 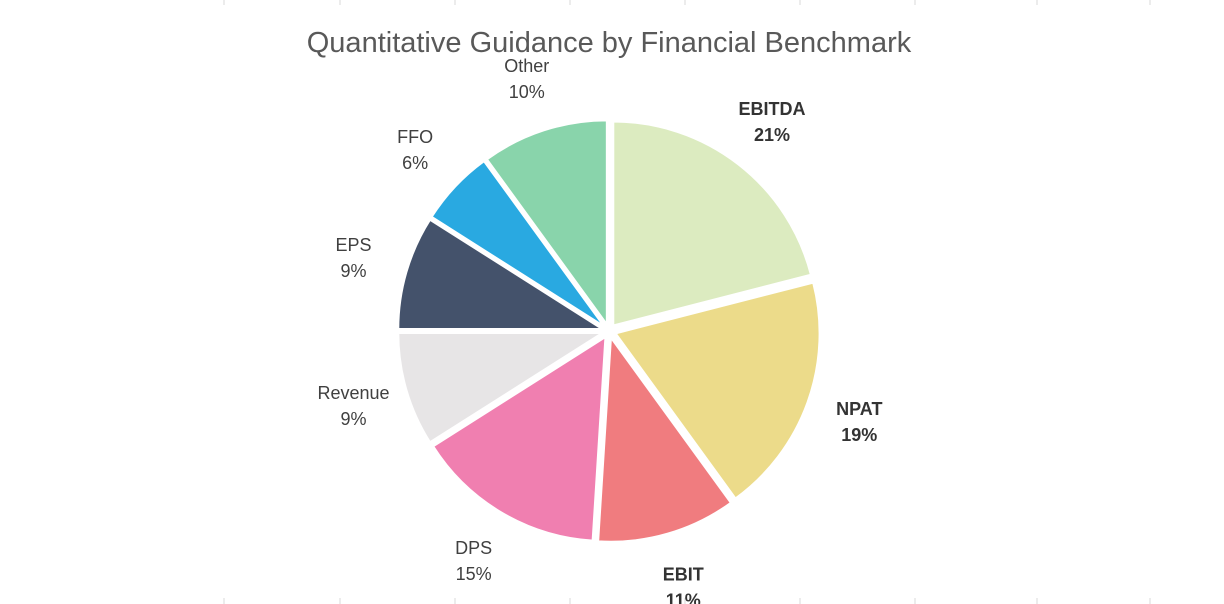 I want to click on slice-name: EBITDA, so click(x=772, y=109).